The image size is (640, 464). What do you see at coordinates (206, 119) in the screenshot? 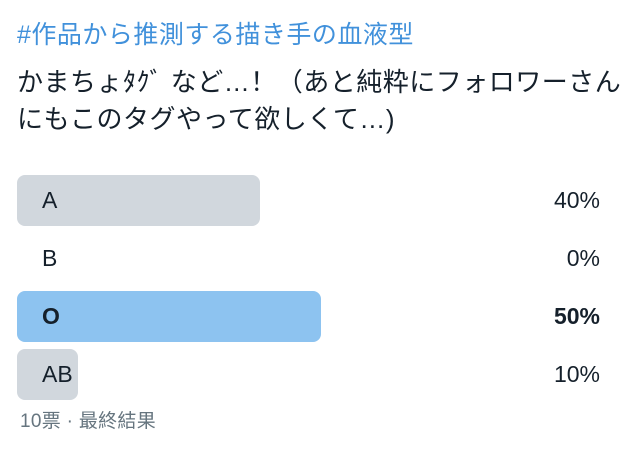
I see `tweet-body-line2: にもこのタグやって欲しくて…)` at bounding box center [206, 119].